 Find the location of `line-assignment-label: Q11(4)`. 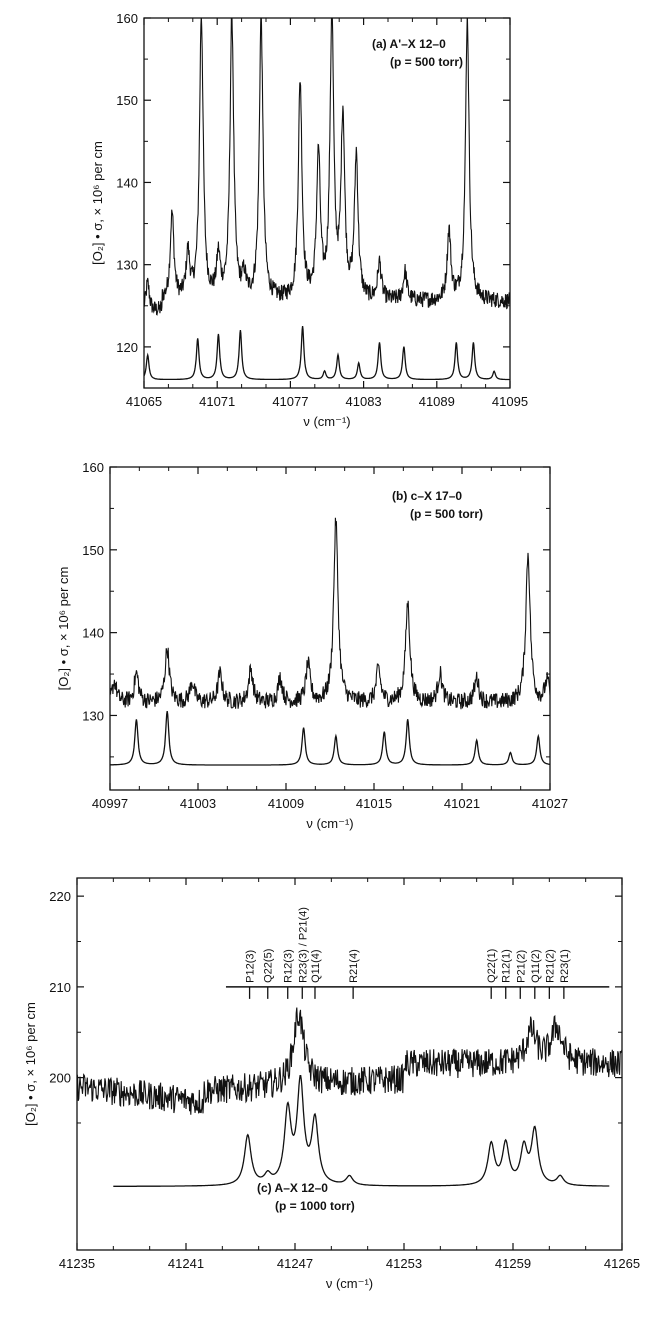

line-assignment-label: Q11(4) is located at coordinates (316, 965).